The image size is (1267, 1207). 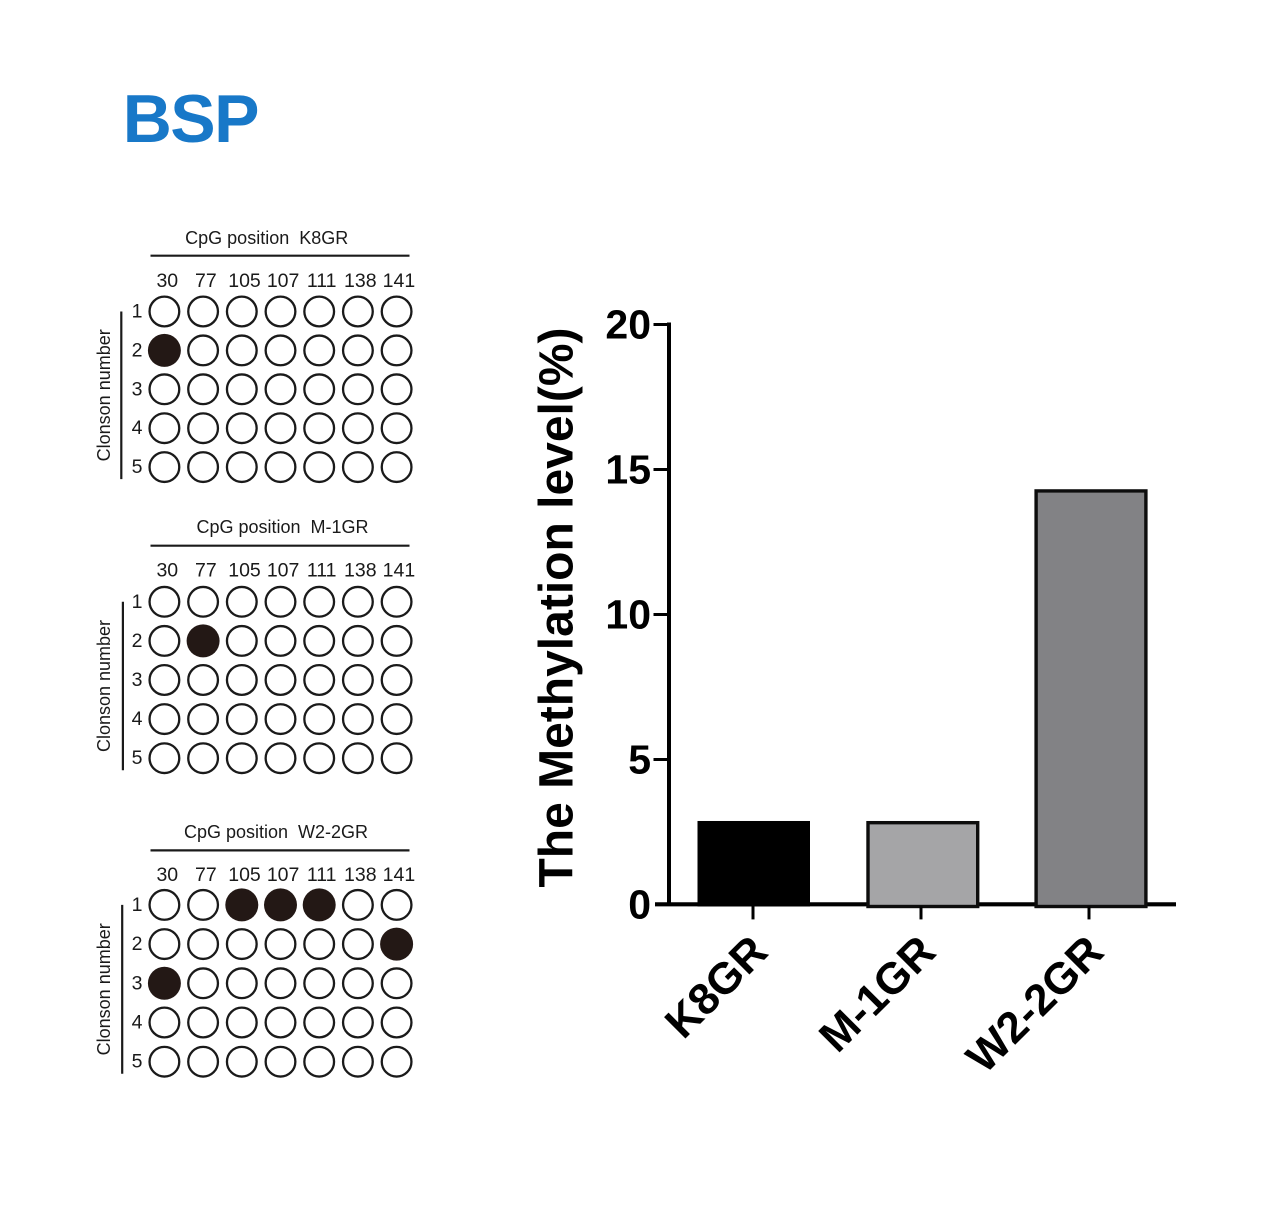 I want to click on svg-text: CpG position K8GR, so click(x=266, y=238).